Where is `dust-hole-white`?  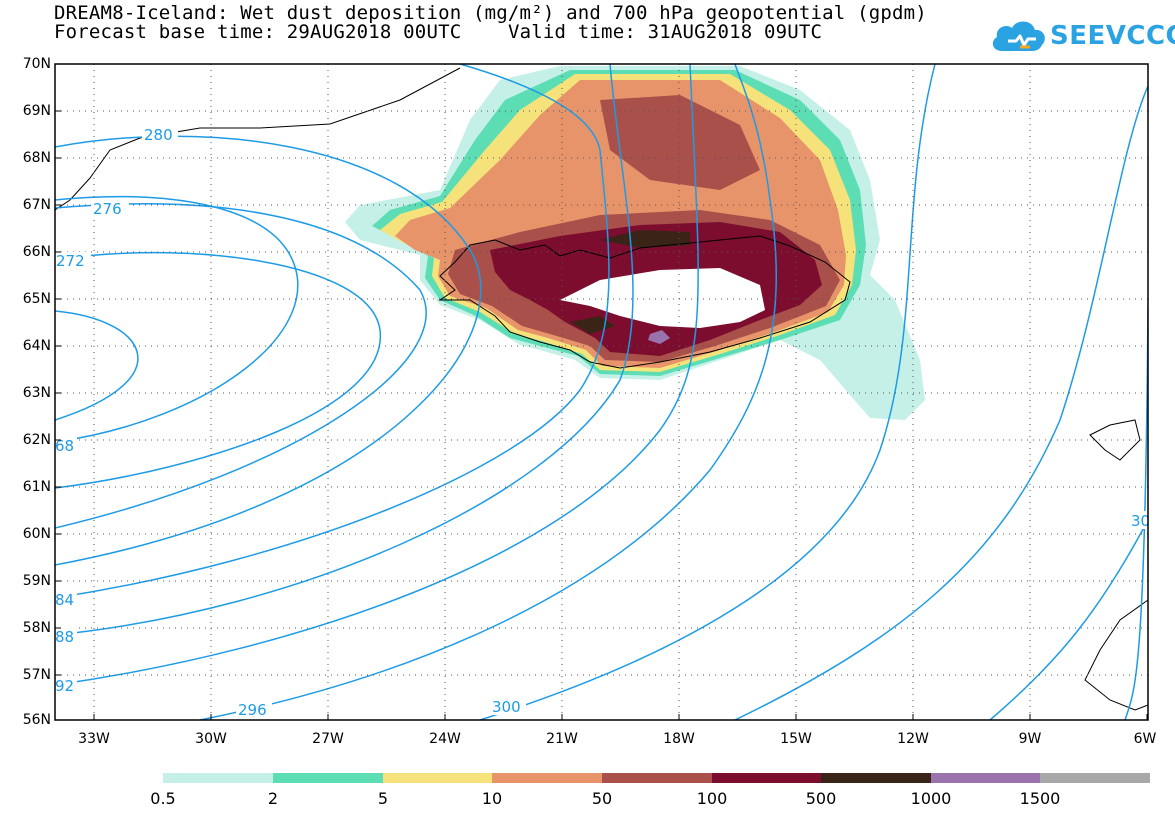 dust-hole-white is located at coordinates (662, 298).